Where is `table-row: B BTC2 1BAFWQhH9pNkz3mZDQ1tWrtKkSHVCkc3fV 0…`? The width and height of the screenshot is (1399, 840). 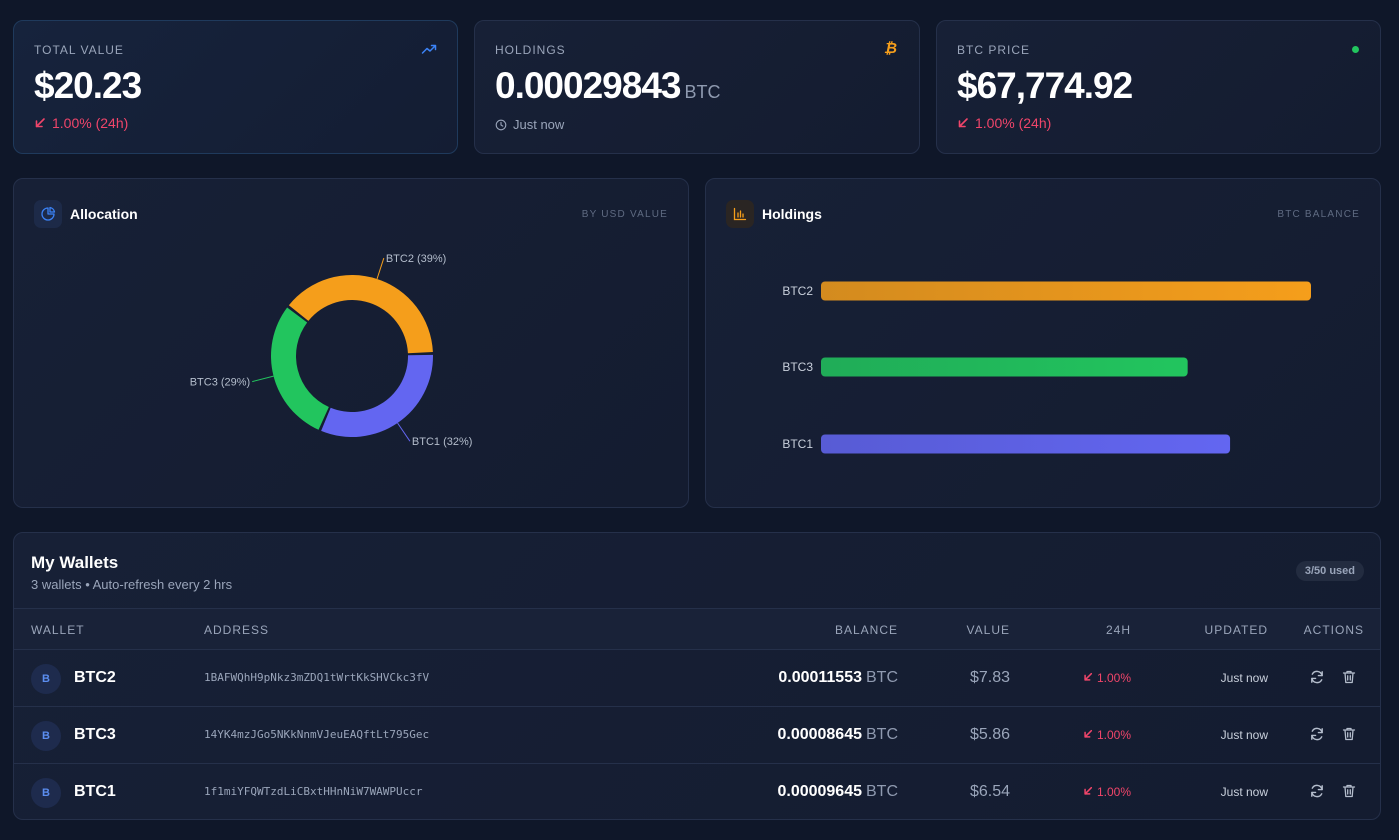 table-row: B BTC2 1BAFWQhH9pNkz3mZDQ1tWrtKkSHVCkc3fV 0… is located at coordinates (697, 678).